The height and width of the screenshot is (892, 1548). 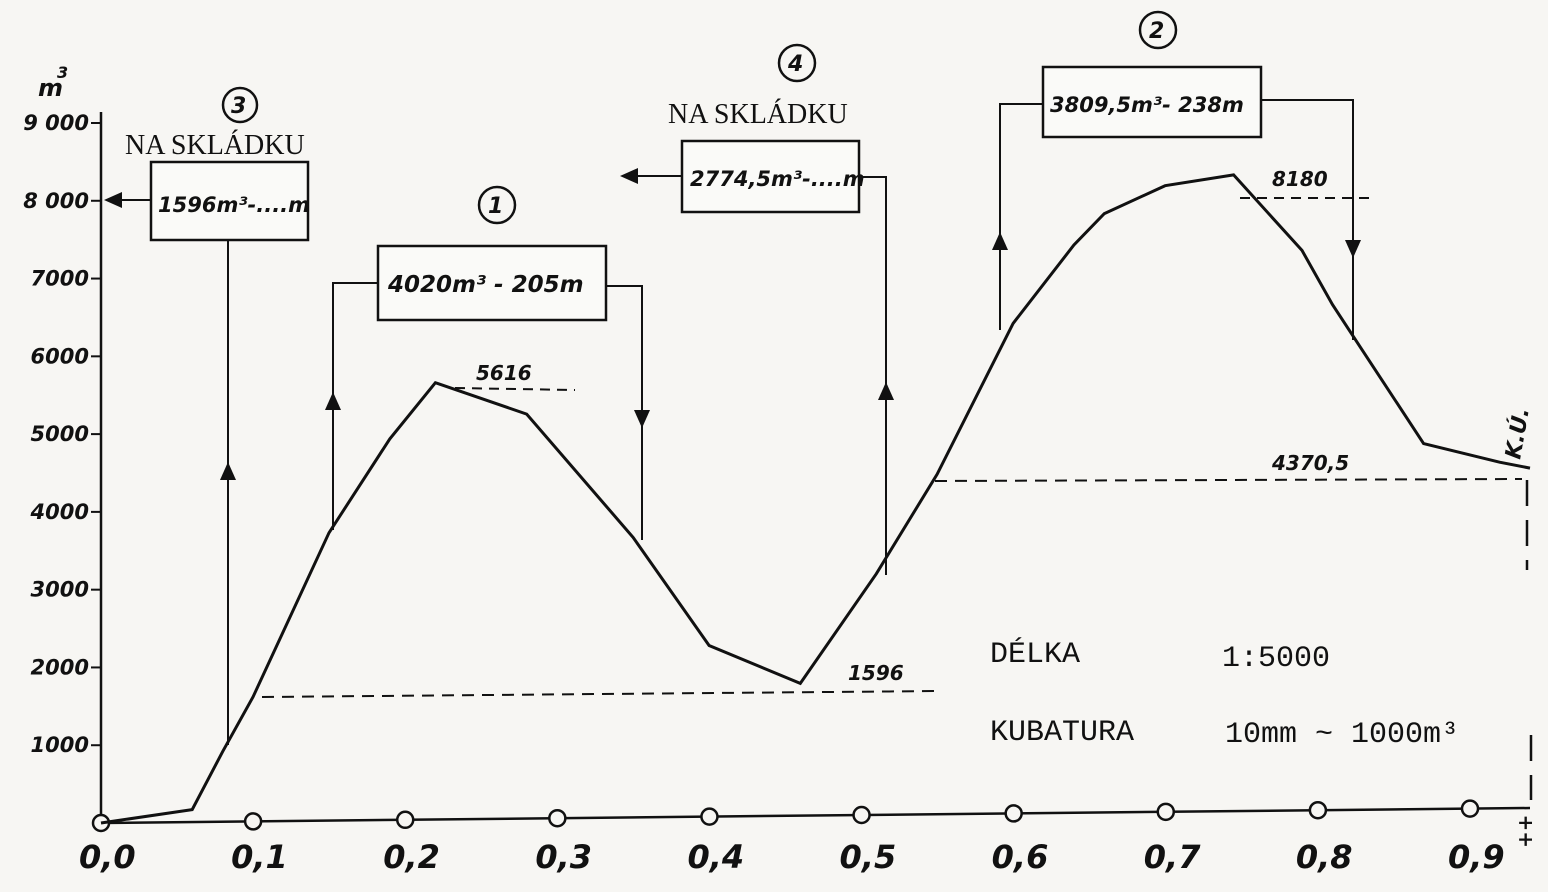 I want to click on box-4-bracket, so click(x=873, y=375).